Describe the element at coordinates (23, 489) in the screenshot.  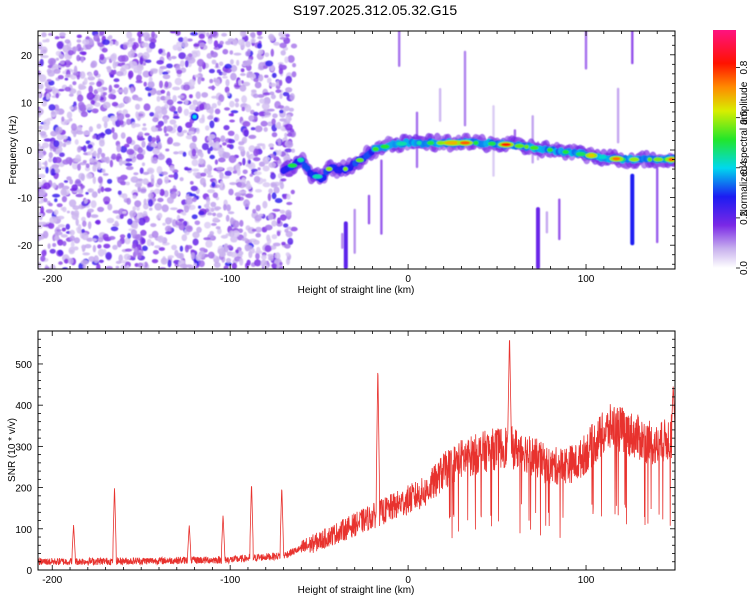
I see `y-tick-label: 200` at that location.